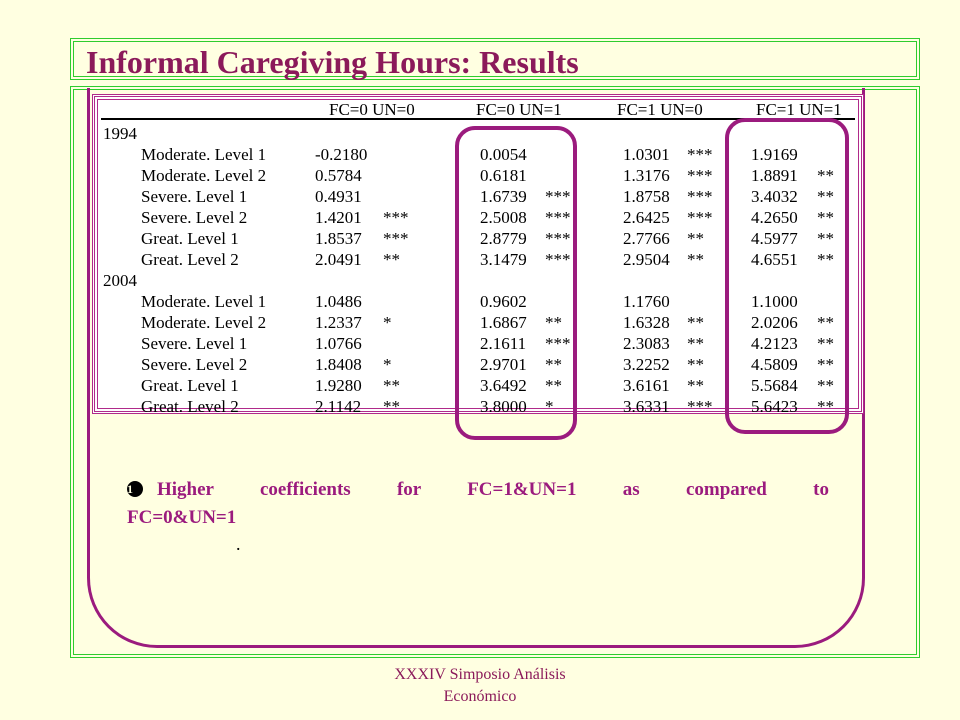 This screenshot has width=960, height=720. What do you see at coordinates (338, 406) in the screenshot?
I see `coefficient-cell: 2.1142` at bounding box center [338, 406].